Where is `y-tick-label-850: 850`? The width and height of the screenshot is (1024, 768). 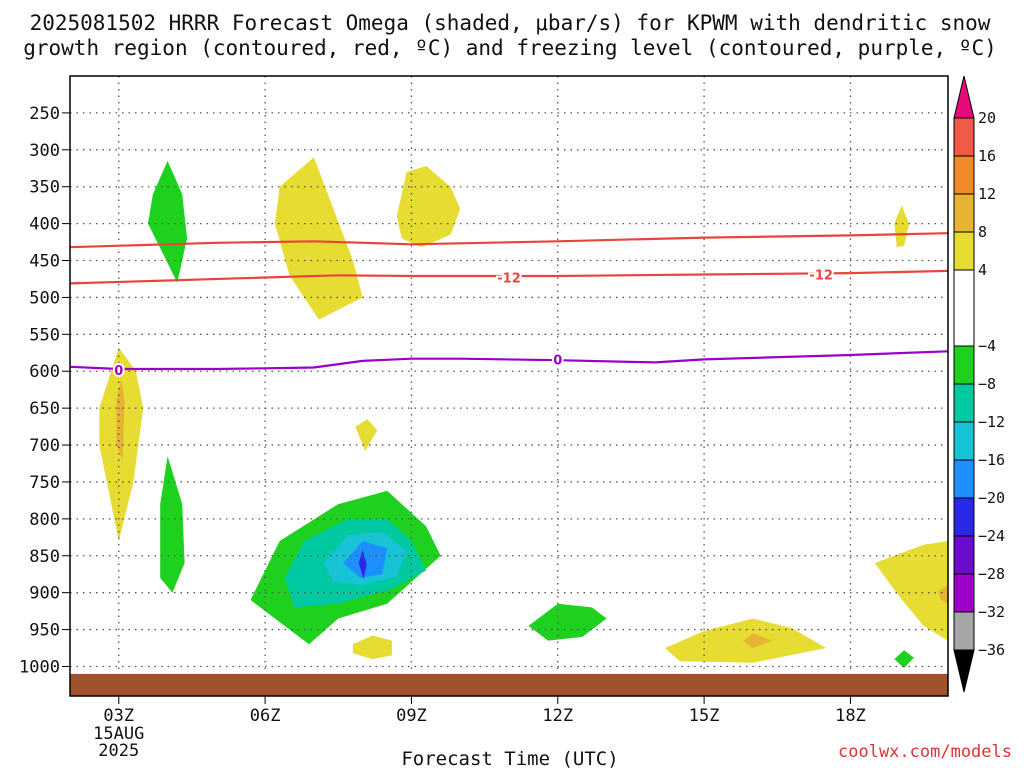
y-tick-label-850: 850 is located at coordinates (44, 557).